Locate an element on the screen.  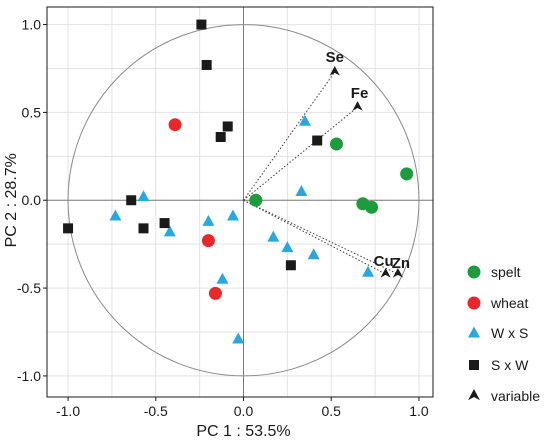
legend: spelt wheat W x S S x W variable is located at coordinates (503, 334).